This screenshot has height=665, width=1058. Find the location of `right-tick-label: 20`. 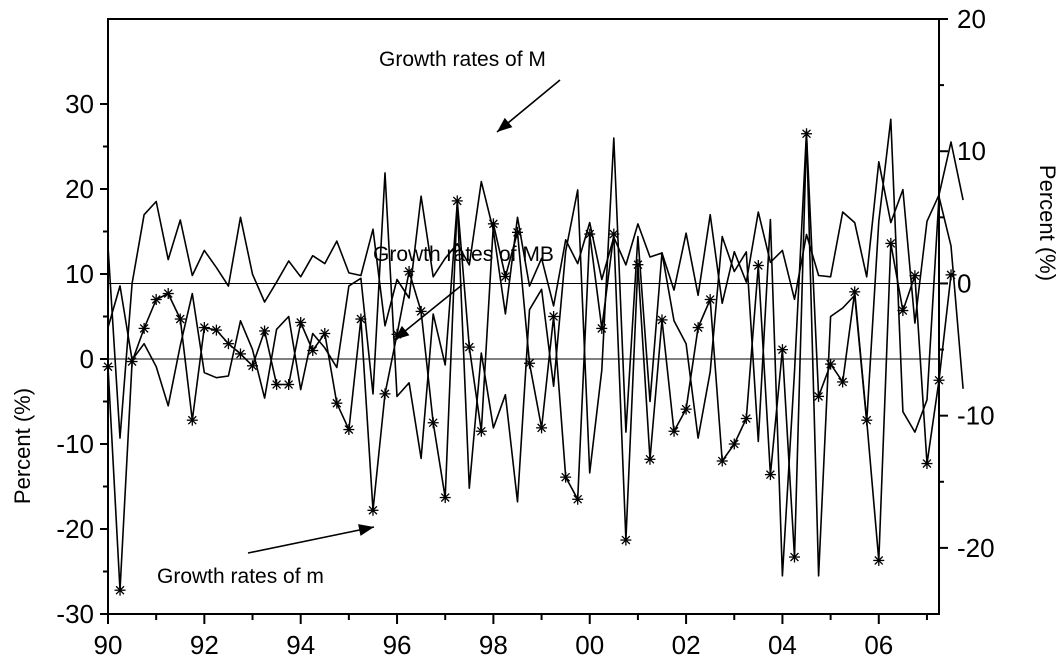

right-tick-label: 20 is located at coordinates (971, 19).